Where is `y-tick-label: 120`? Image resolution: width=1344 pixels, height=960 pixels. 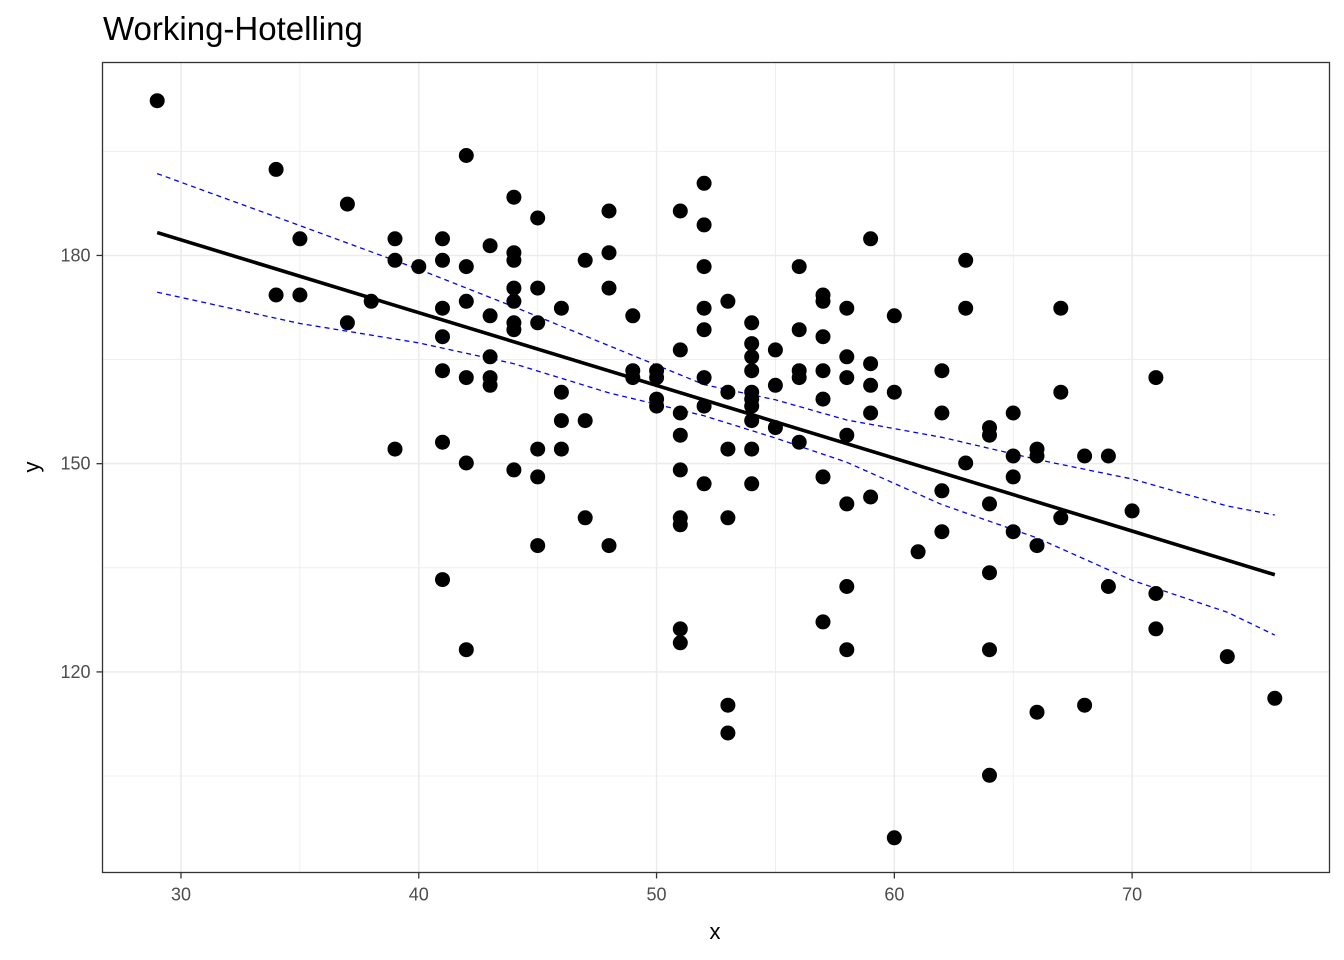
y-tick-label: 120 is located at coordinates (75, 672).